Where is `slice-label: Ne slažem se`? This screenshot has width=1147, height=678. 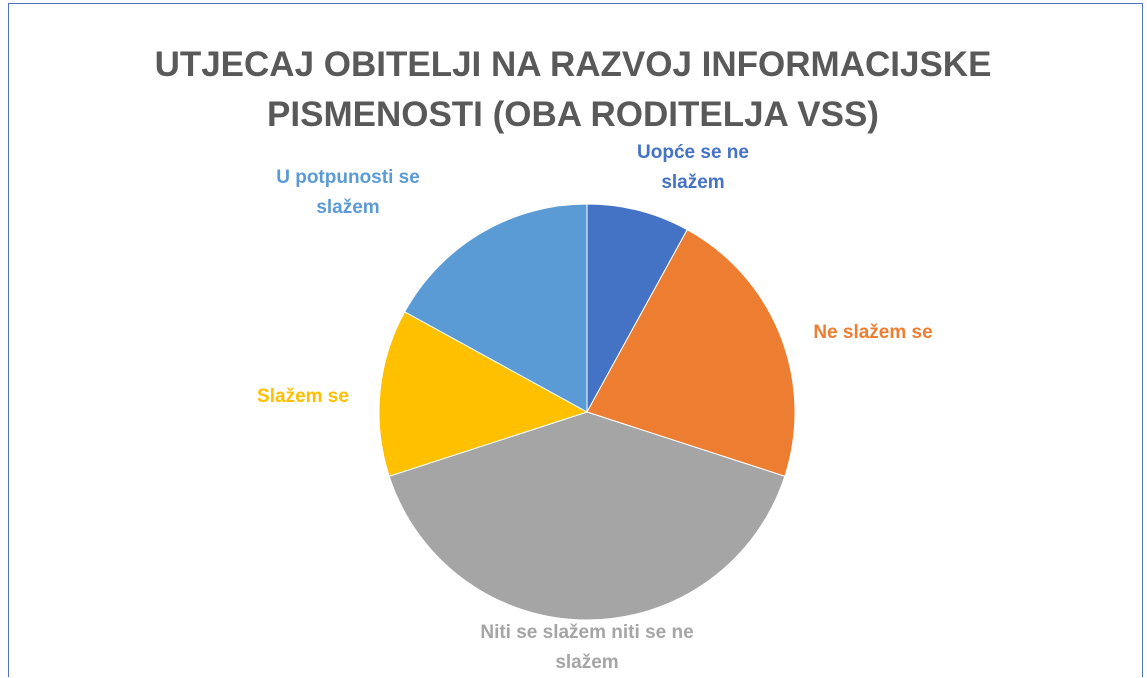 slice-label: Ne slažem se is located at coordinates (873, 332).